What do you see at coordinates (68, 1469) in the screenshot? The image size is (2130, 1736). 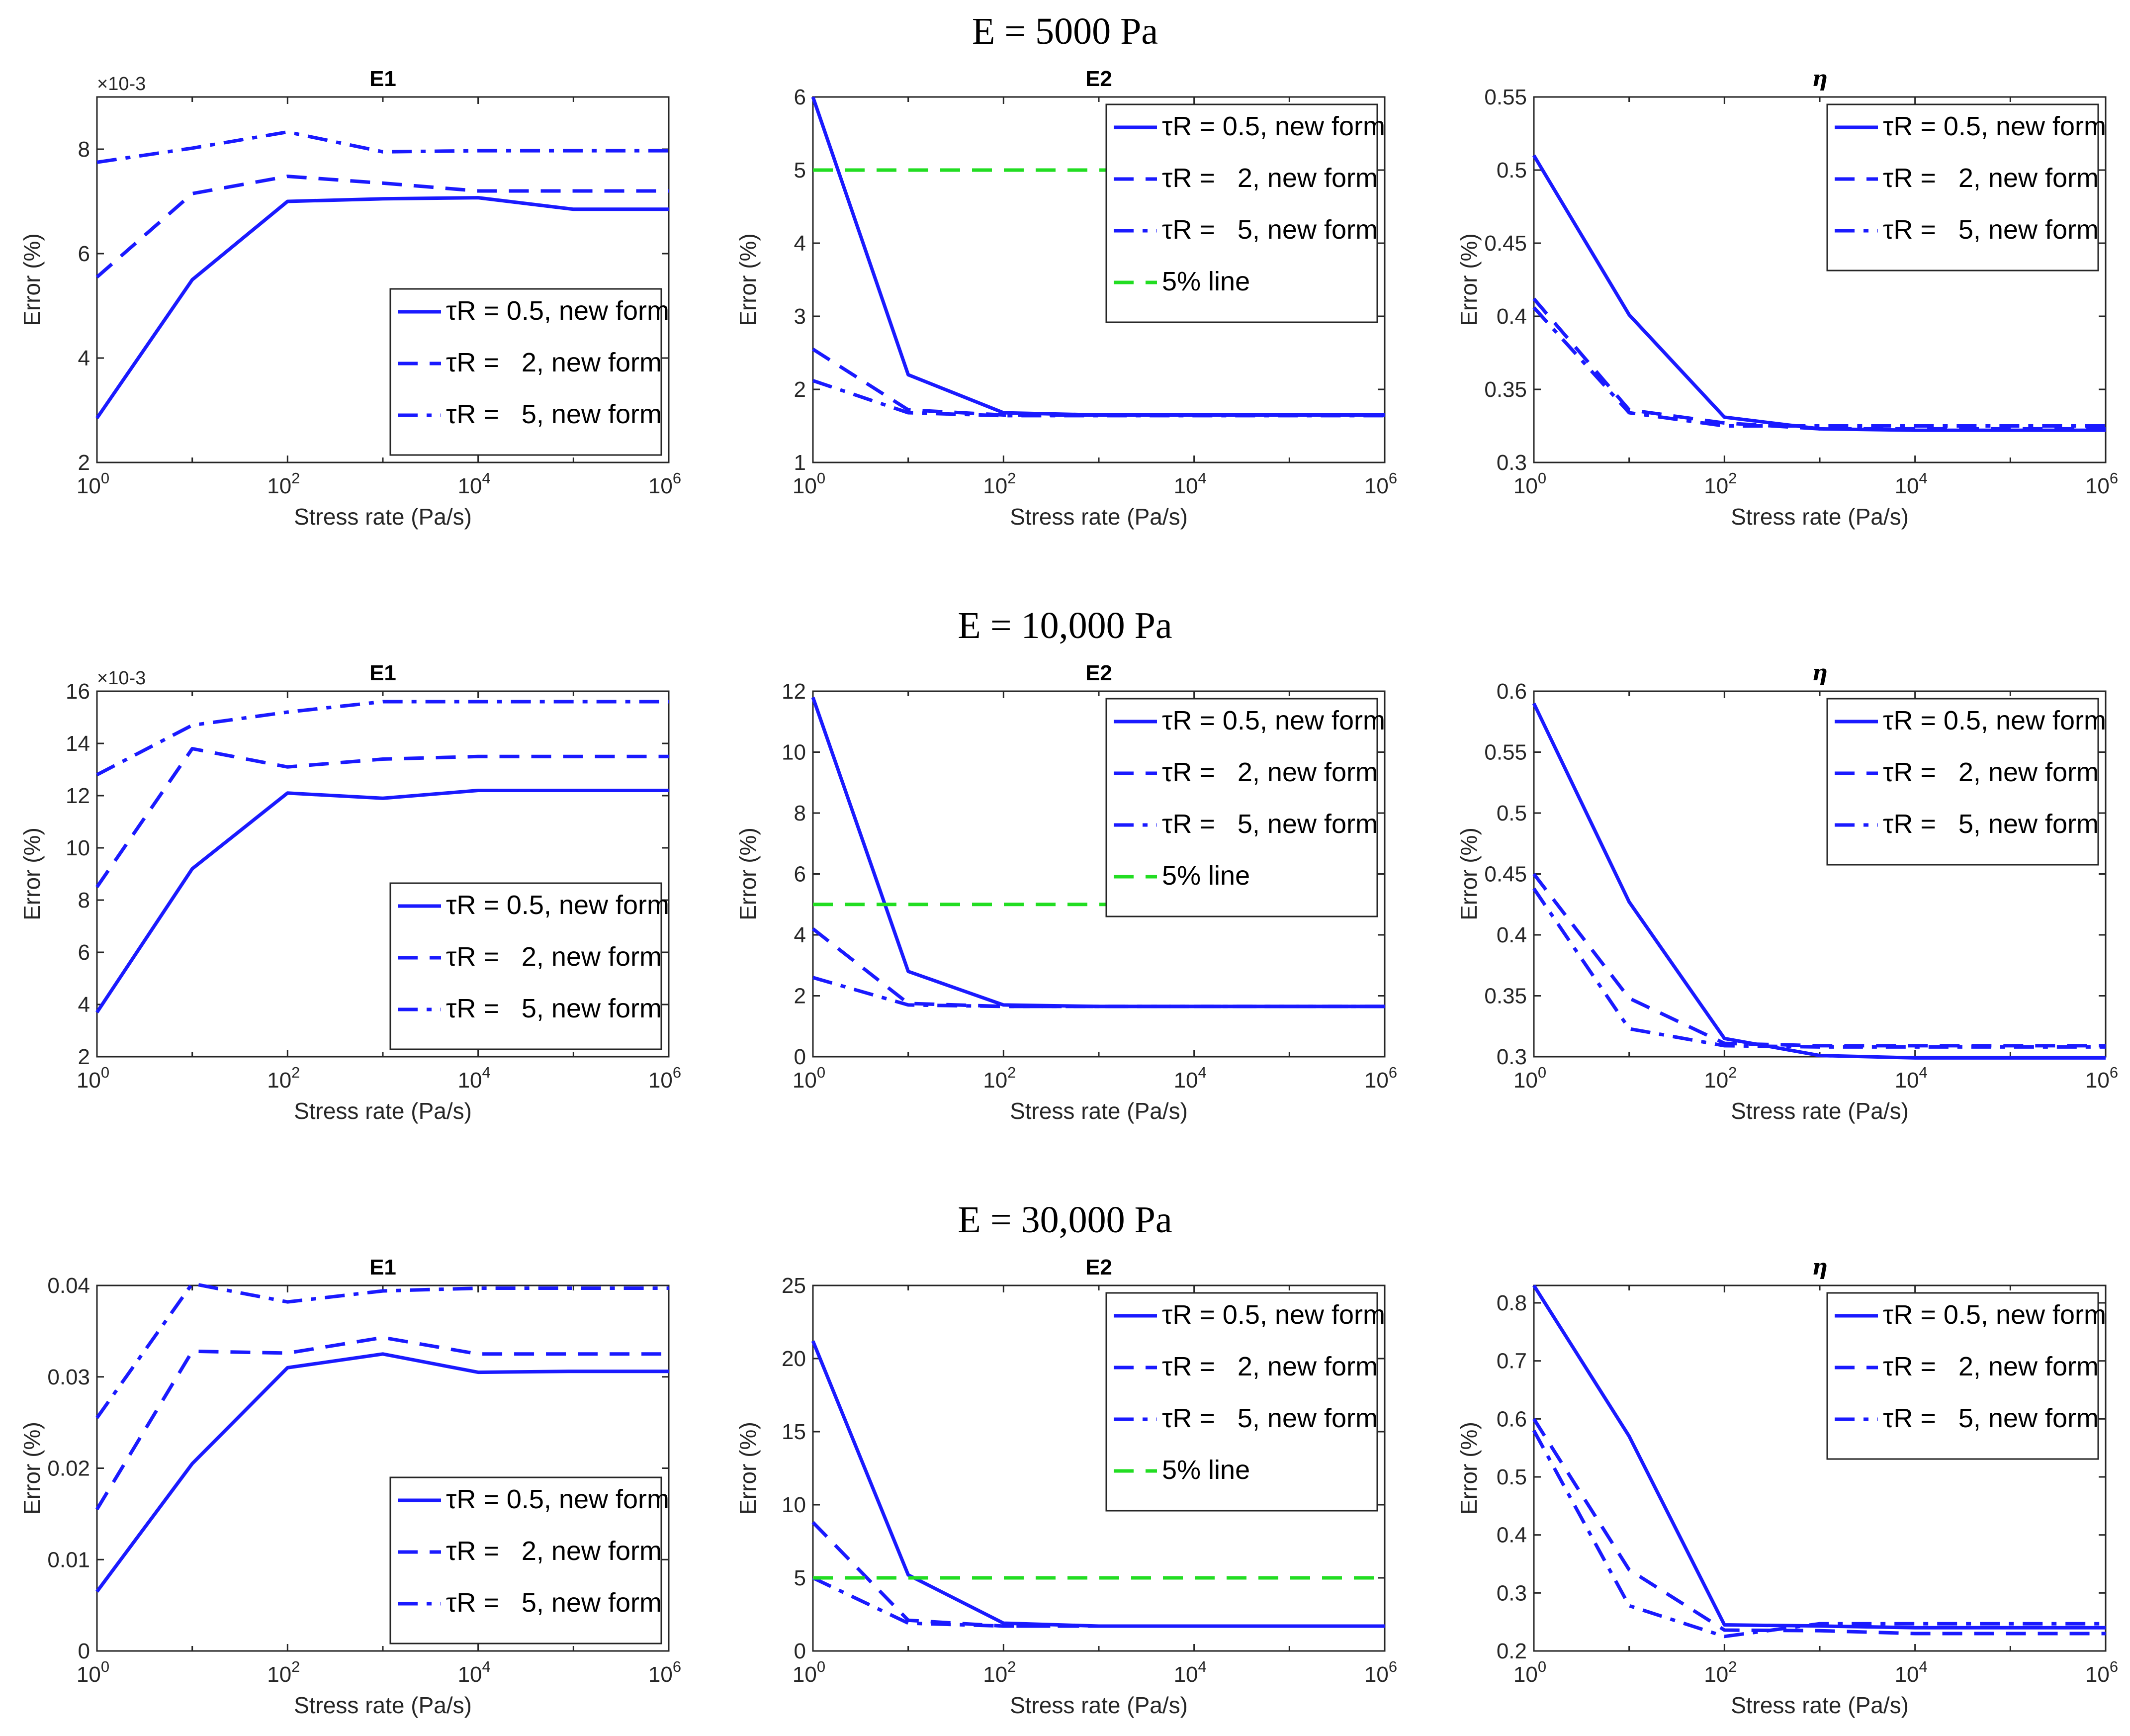 I see `y-tick-label: 0.02` at bounding box center [68, 1469].